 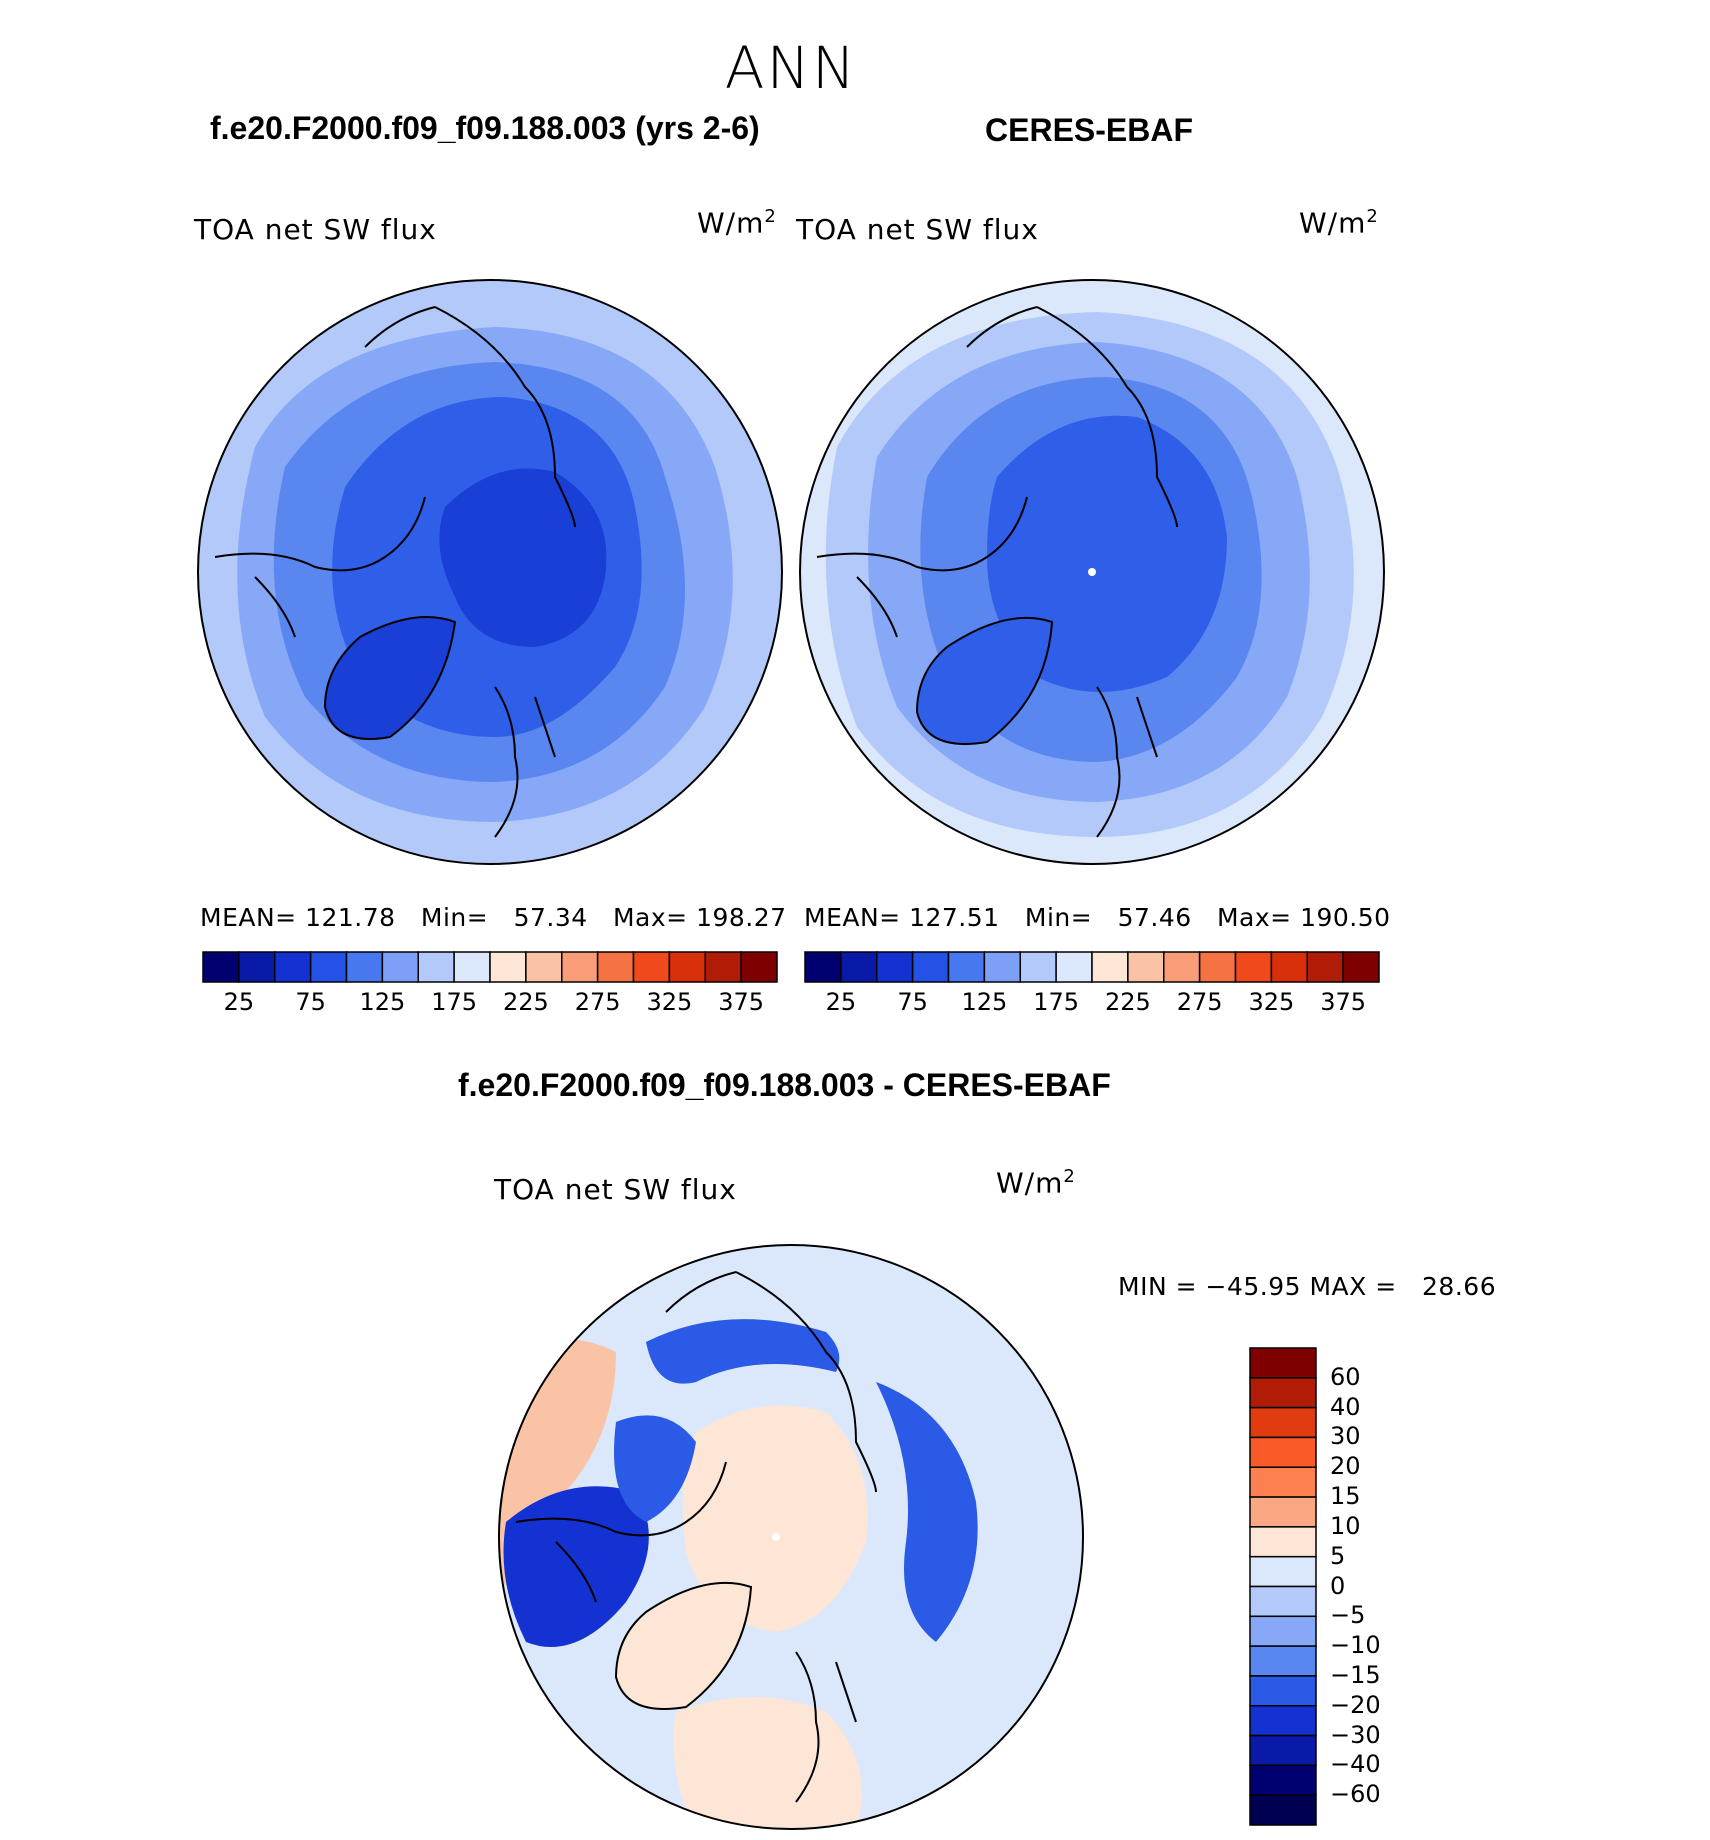 What do you see at coordinates (597, 1002) in the screenshot?
I see `panel1-colorbar-tick: 275` at bounding box center [597, 1002].